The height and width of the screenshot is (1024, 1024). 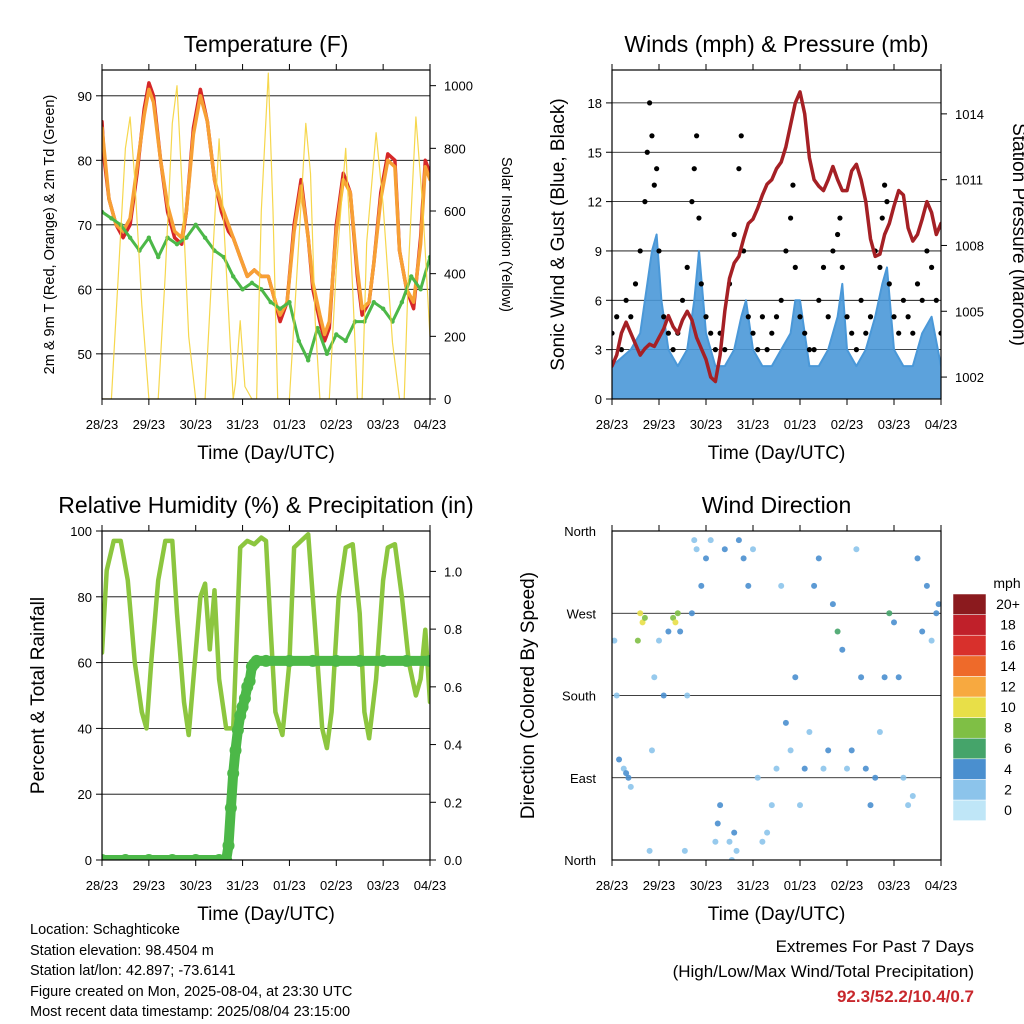 I want to click on series-precip, so click(x=266, y=757).